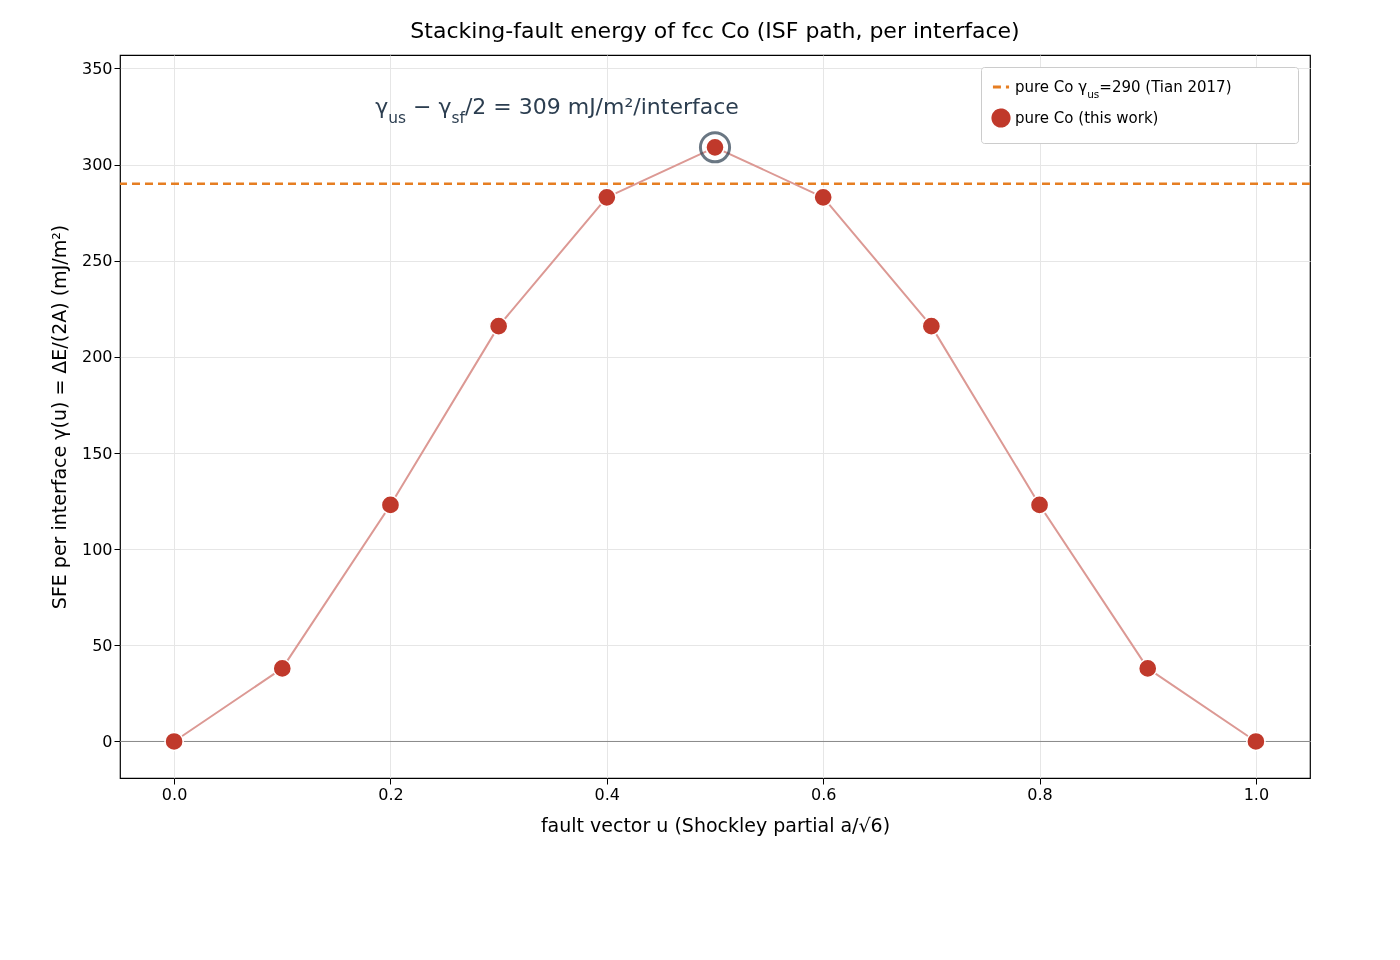  I want to click on y-tick-label: 50, so click(102, 645).